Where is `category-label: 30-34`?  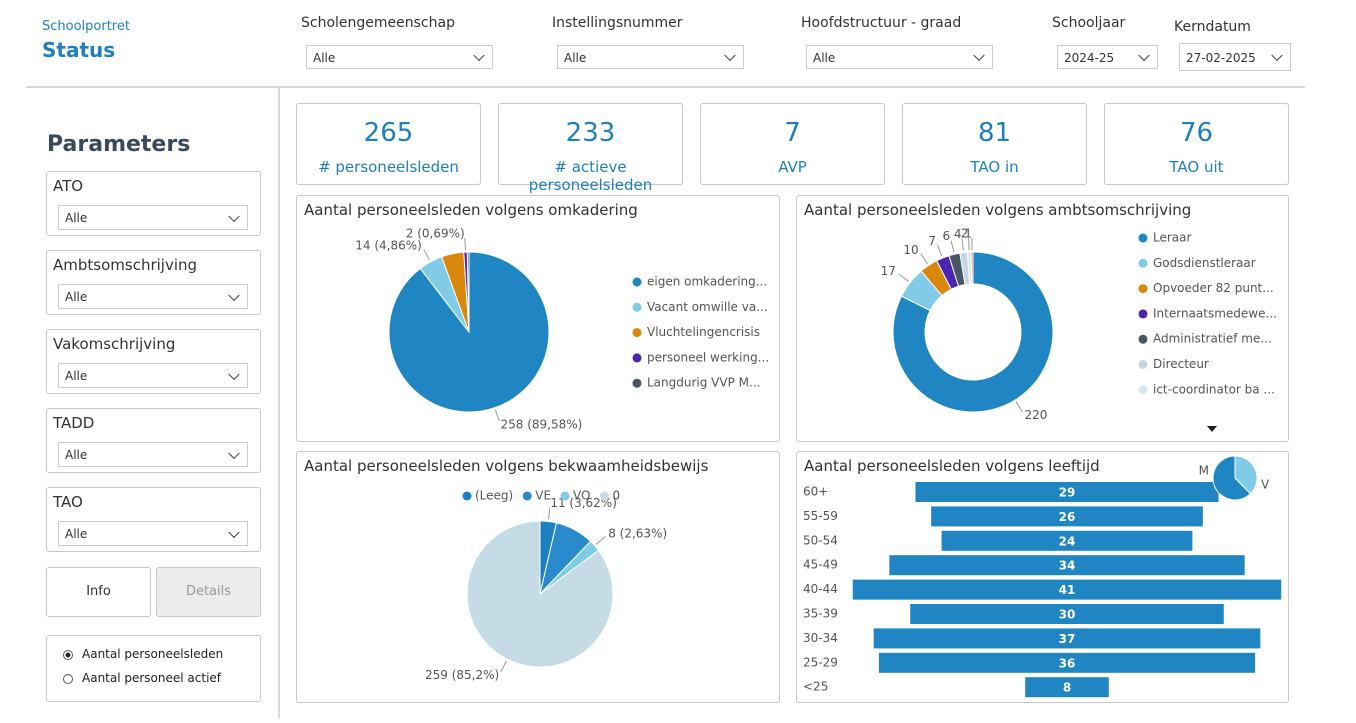
category-label: 30-34 is located at coordinates (820, 638).